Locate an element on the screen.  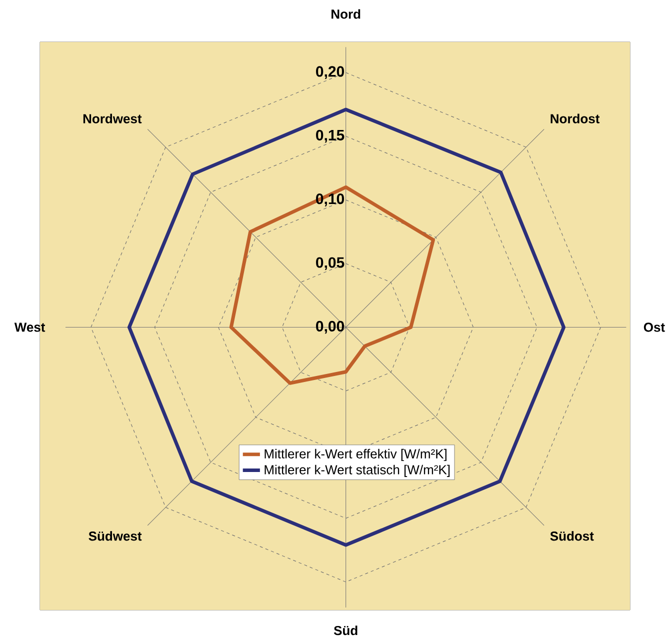
spoke-label: Nordwest is located at coordinates (112, 119).